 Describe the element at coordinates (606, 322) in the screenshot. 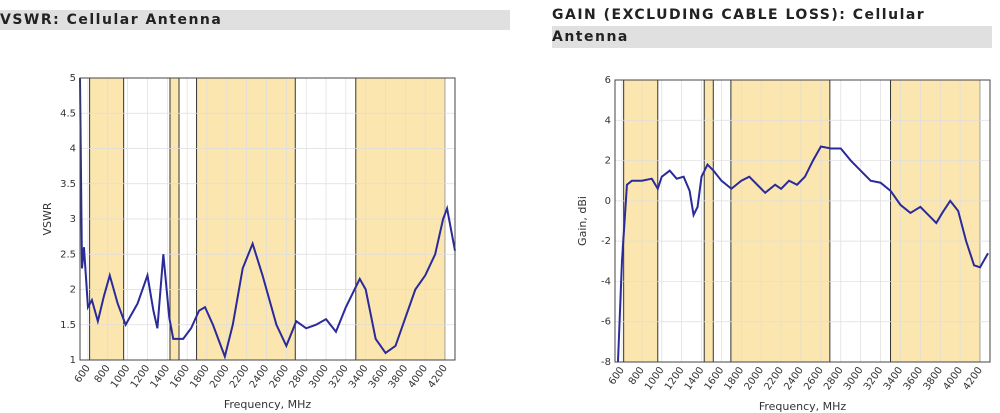

I see `y-tick-label: -6` at that location.